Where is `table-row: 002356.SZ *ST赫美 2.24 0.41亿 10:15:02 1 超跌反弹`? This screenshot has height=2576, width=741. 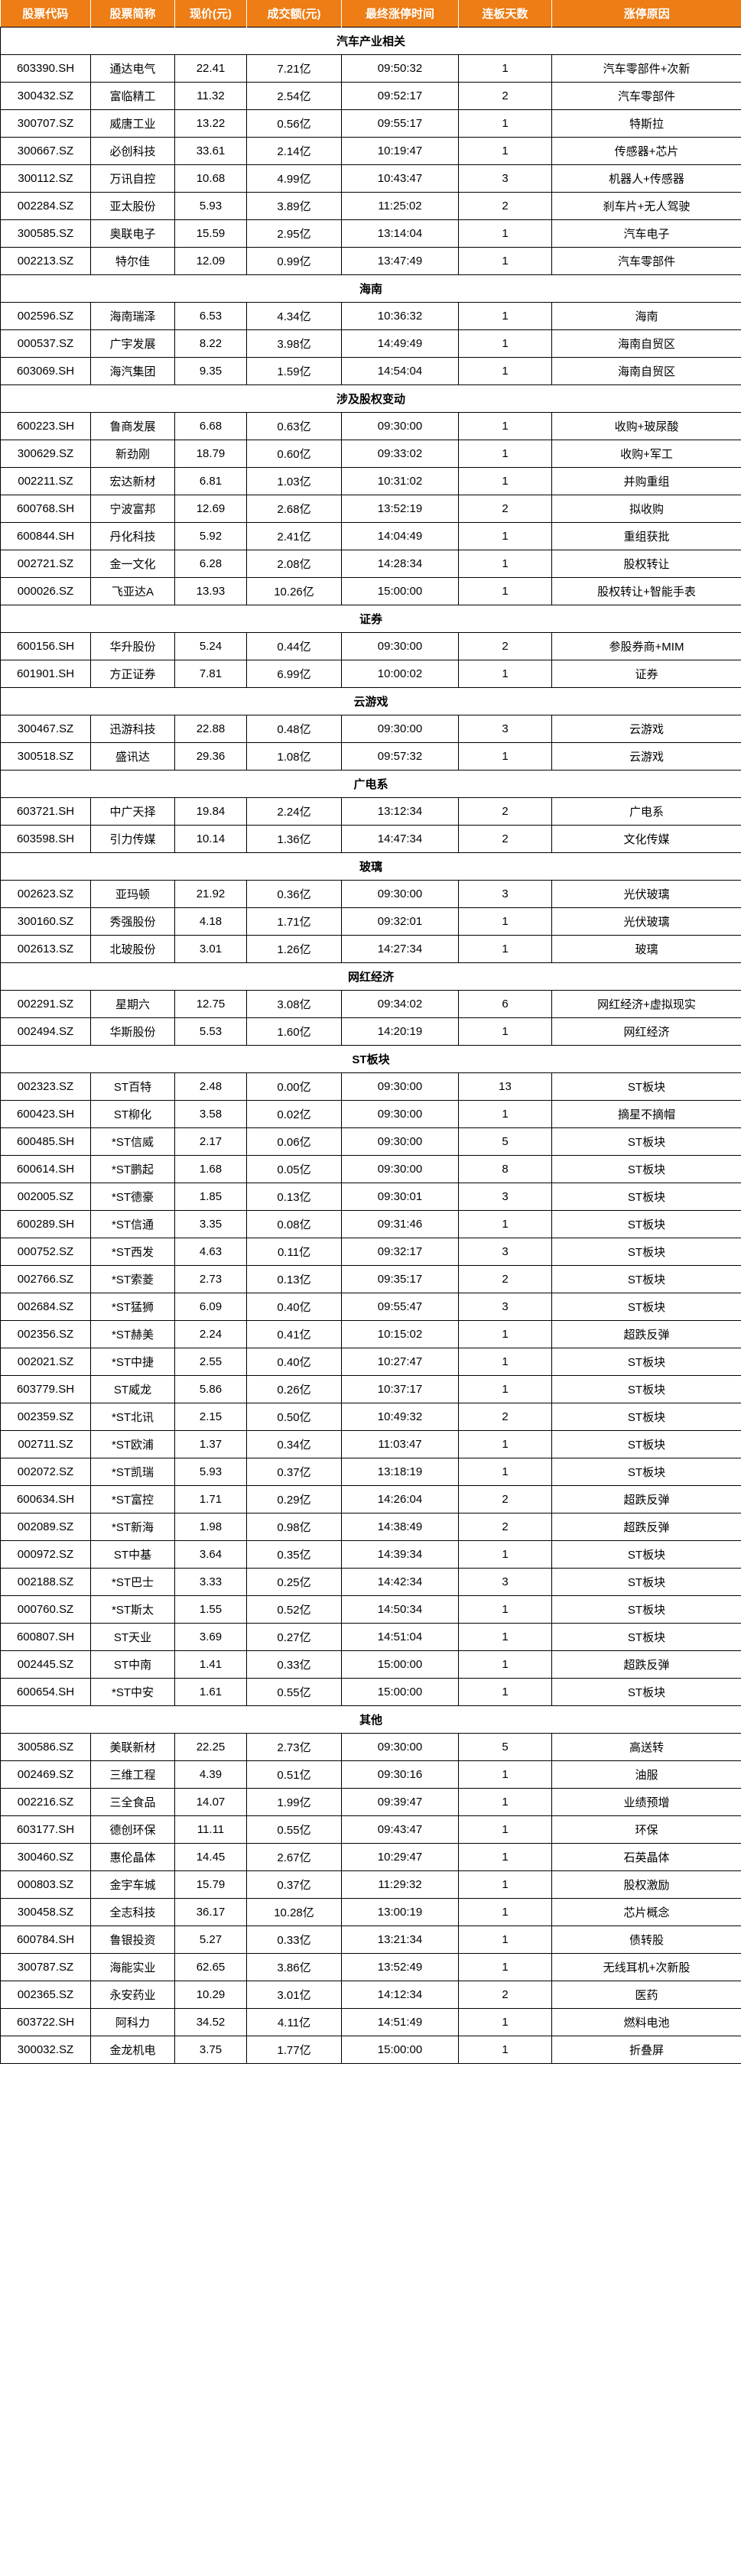
table-row: 002356.SZ *ST赫美 2.24 0.41亿 10:15:02 1 超跌反弹 is located at coordinates (370, 1333).